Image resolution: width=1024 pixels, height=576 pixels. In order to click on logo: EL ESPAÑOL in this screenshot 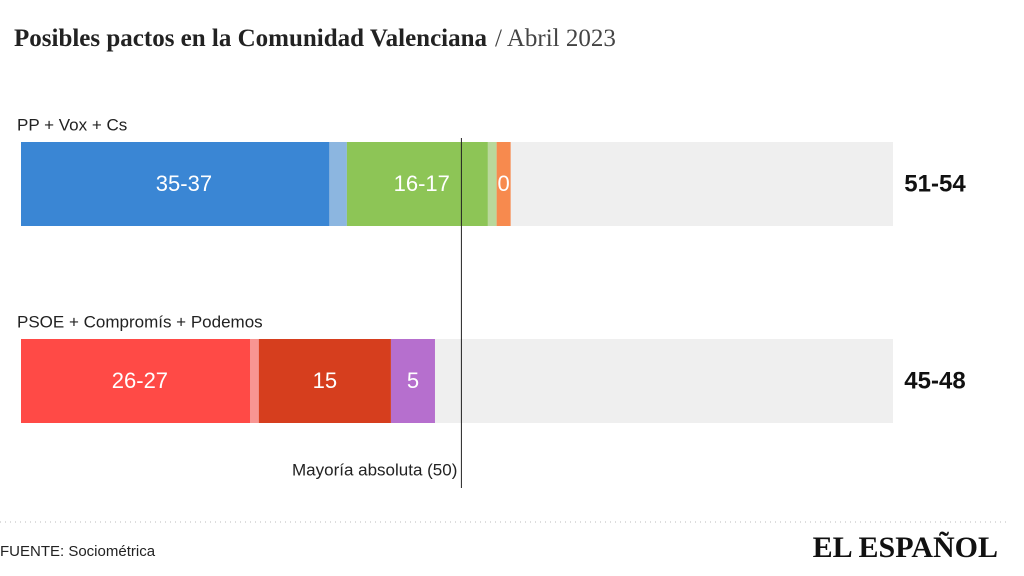, I will do `click(905, 547)`.